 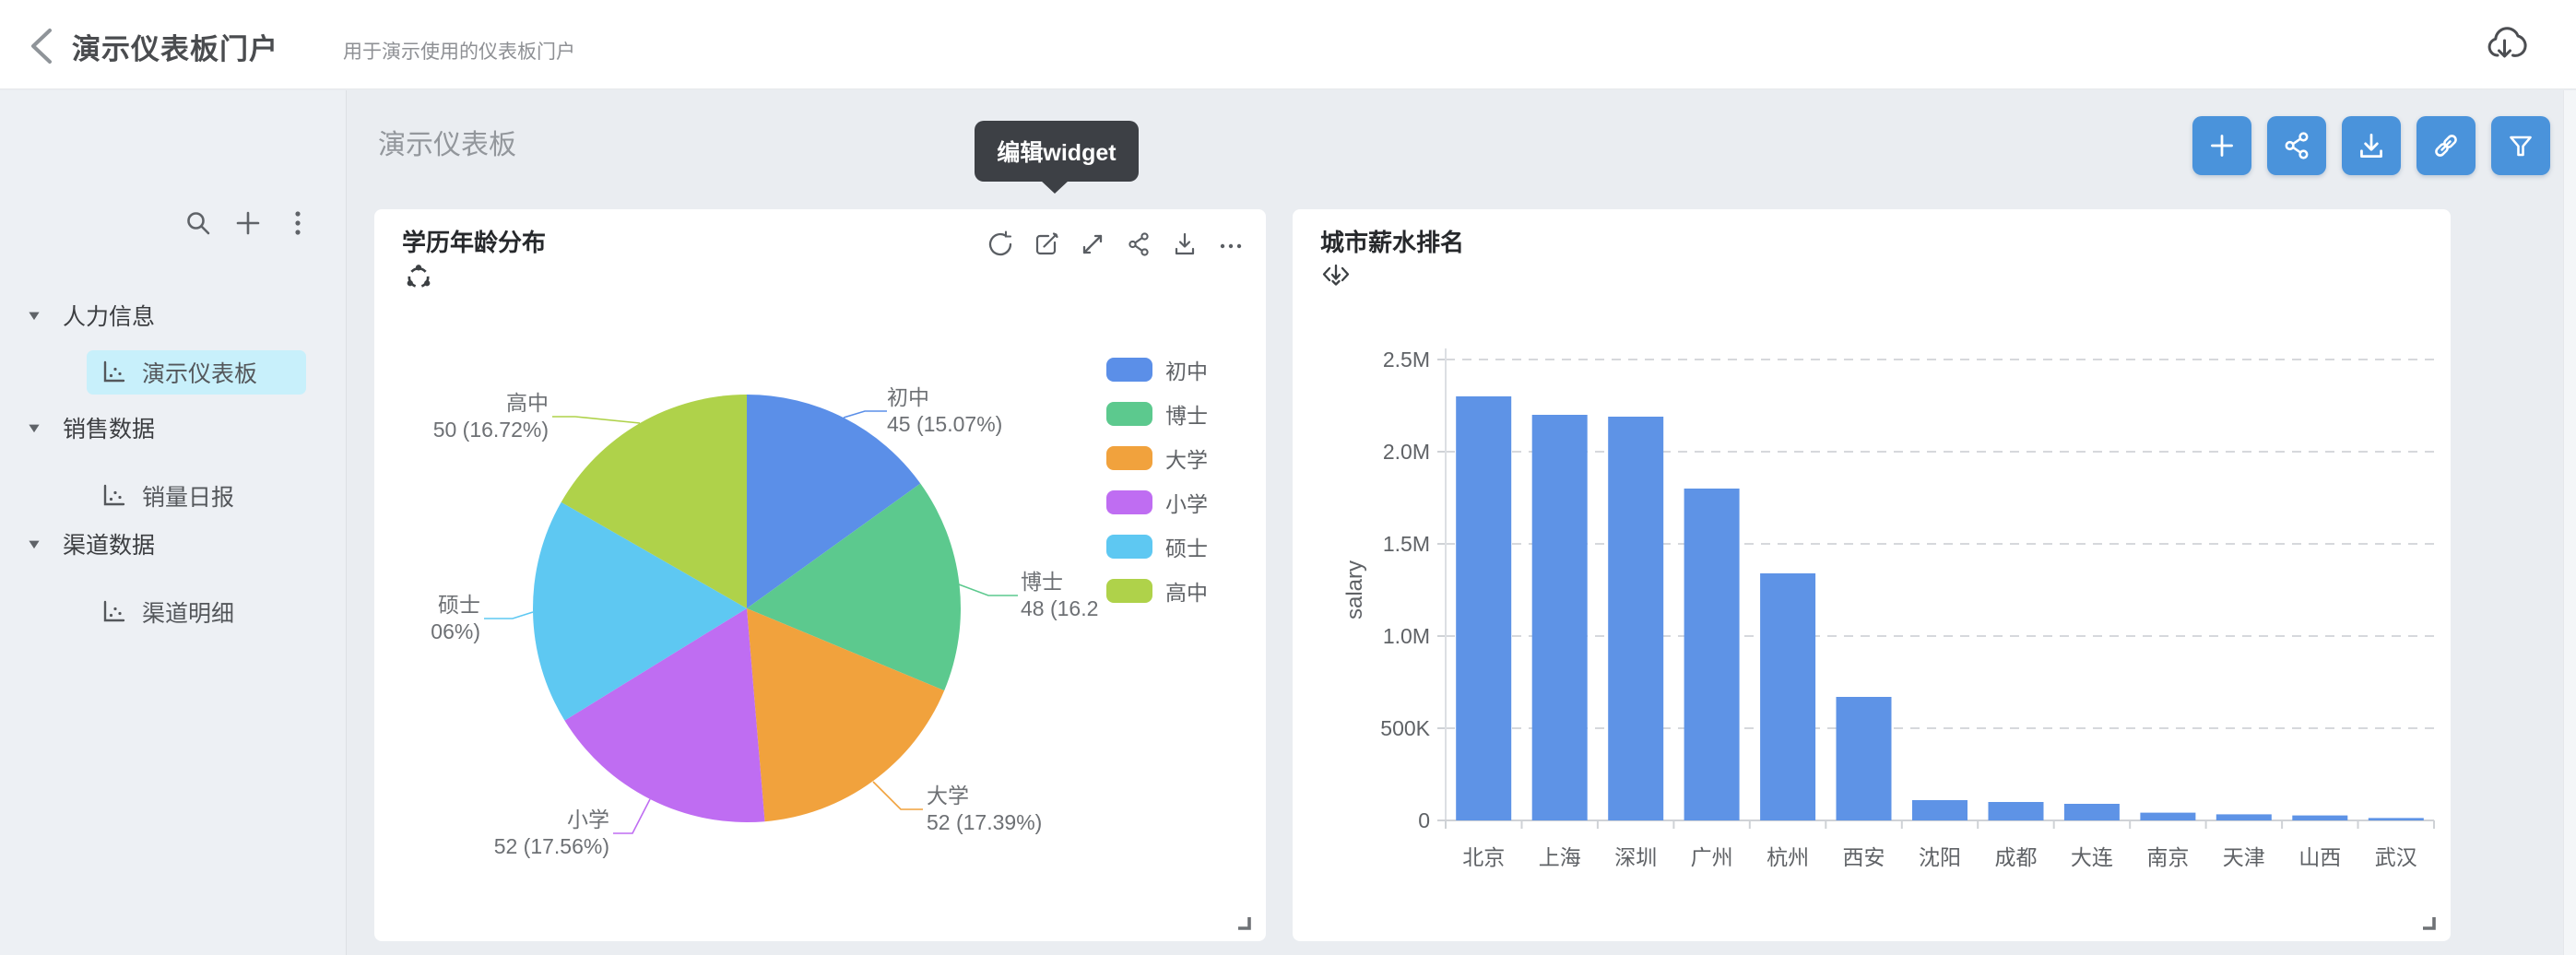 I want to click on y-axis-title: salary, so click(x=1354, y=589).